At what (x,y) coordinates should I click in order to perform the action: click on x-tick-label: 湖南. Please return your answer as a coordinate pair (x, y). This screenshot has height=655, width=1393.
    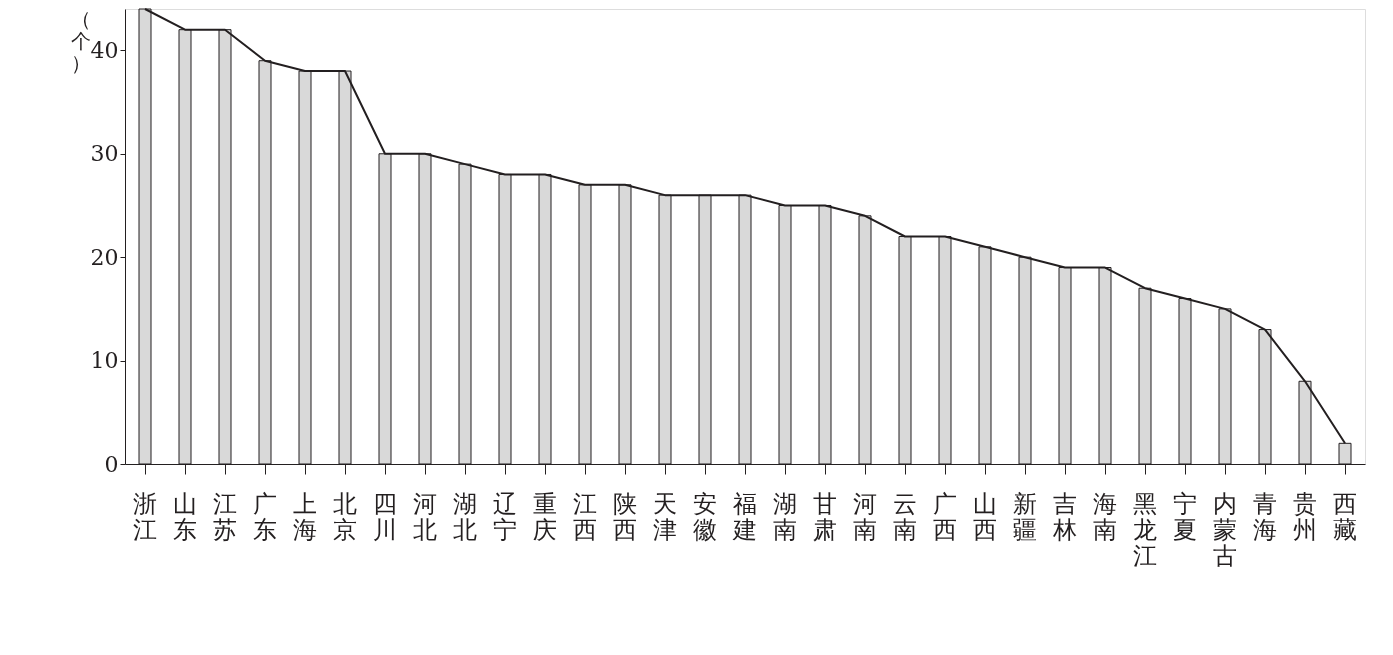
    Looking at the image, I should click on (785, 516).